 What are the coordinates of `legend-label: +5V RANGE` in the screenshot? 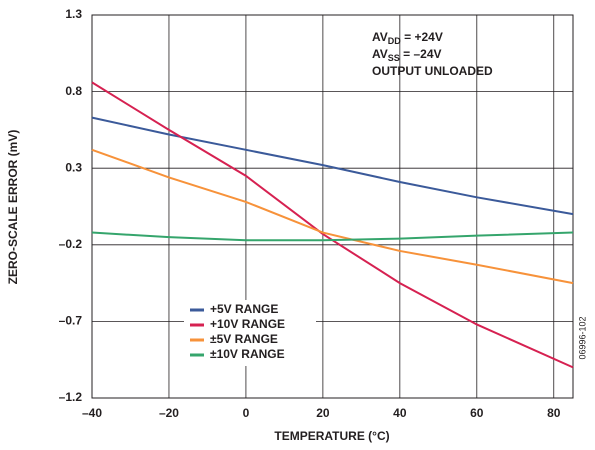 It's located at (244, 309).